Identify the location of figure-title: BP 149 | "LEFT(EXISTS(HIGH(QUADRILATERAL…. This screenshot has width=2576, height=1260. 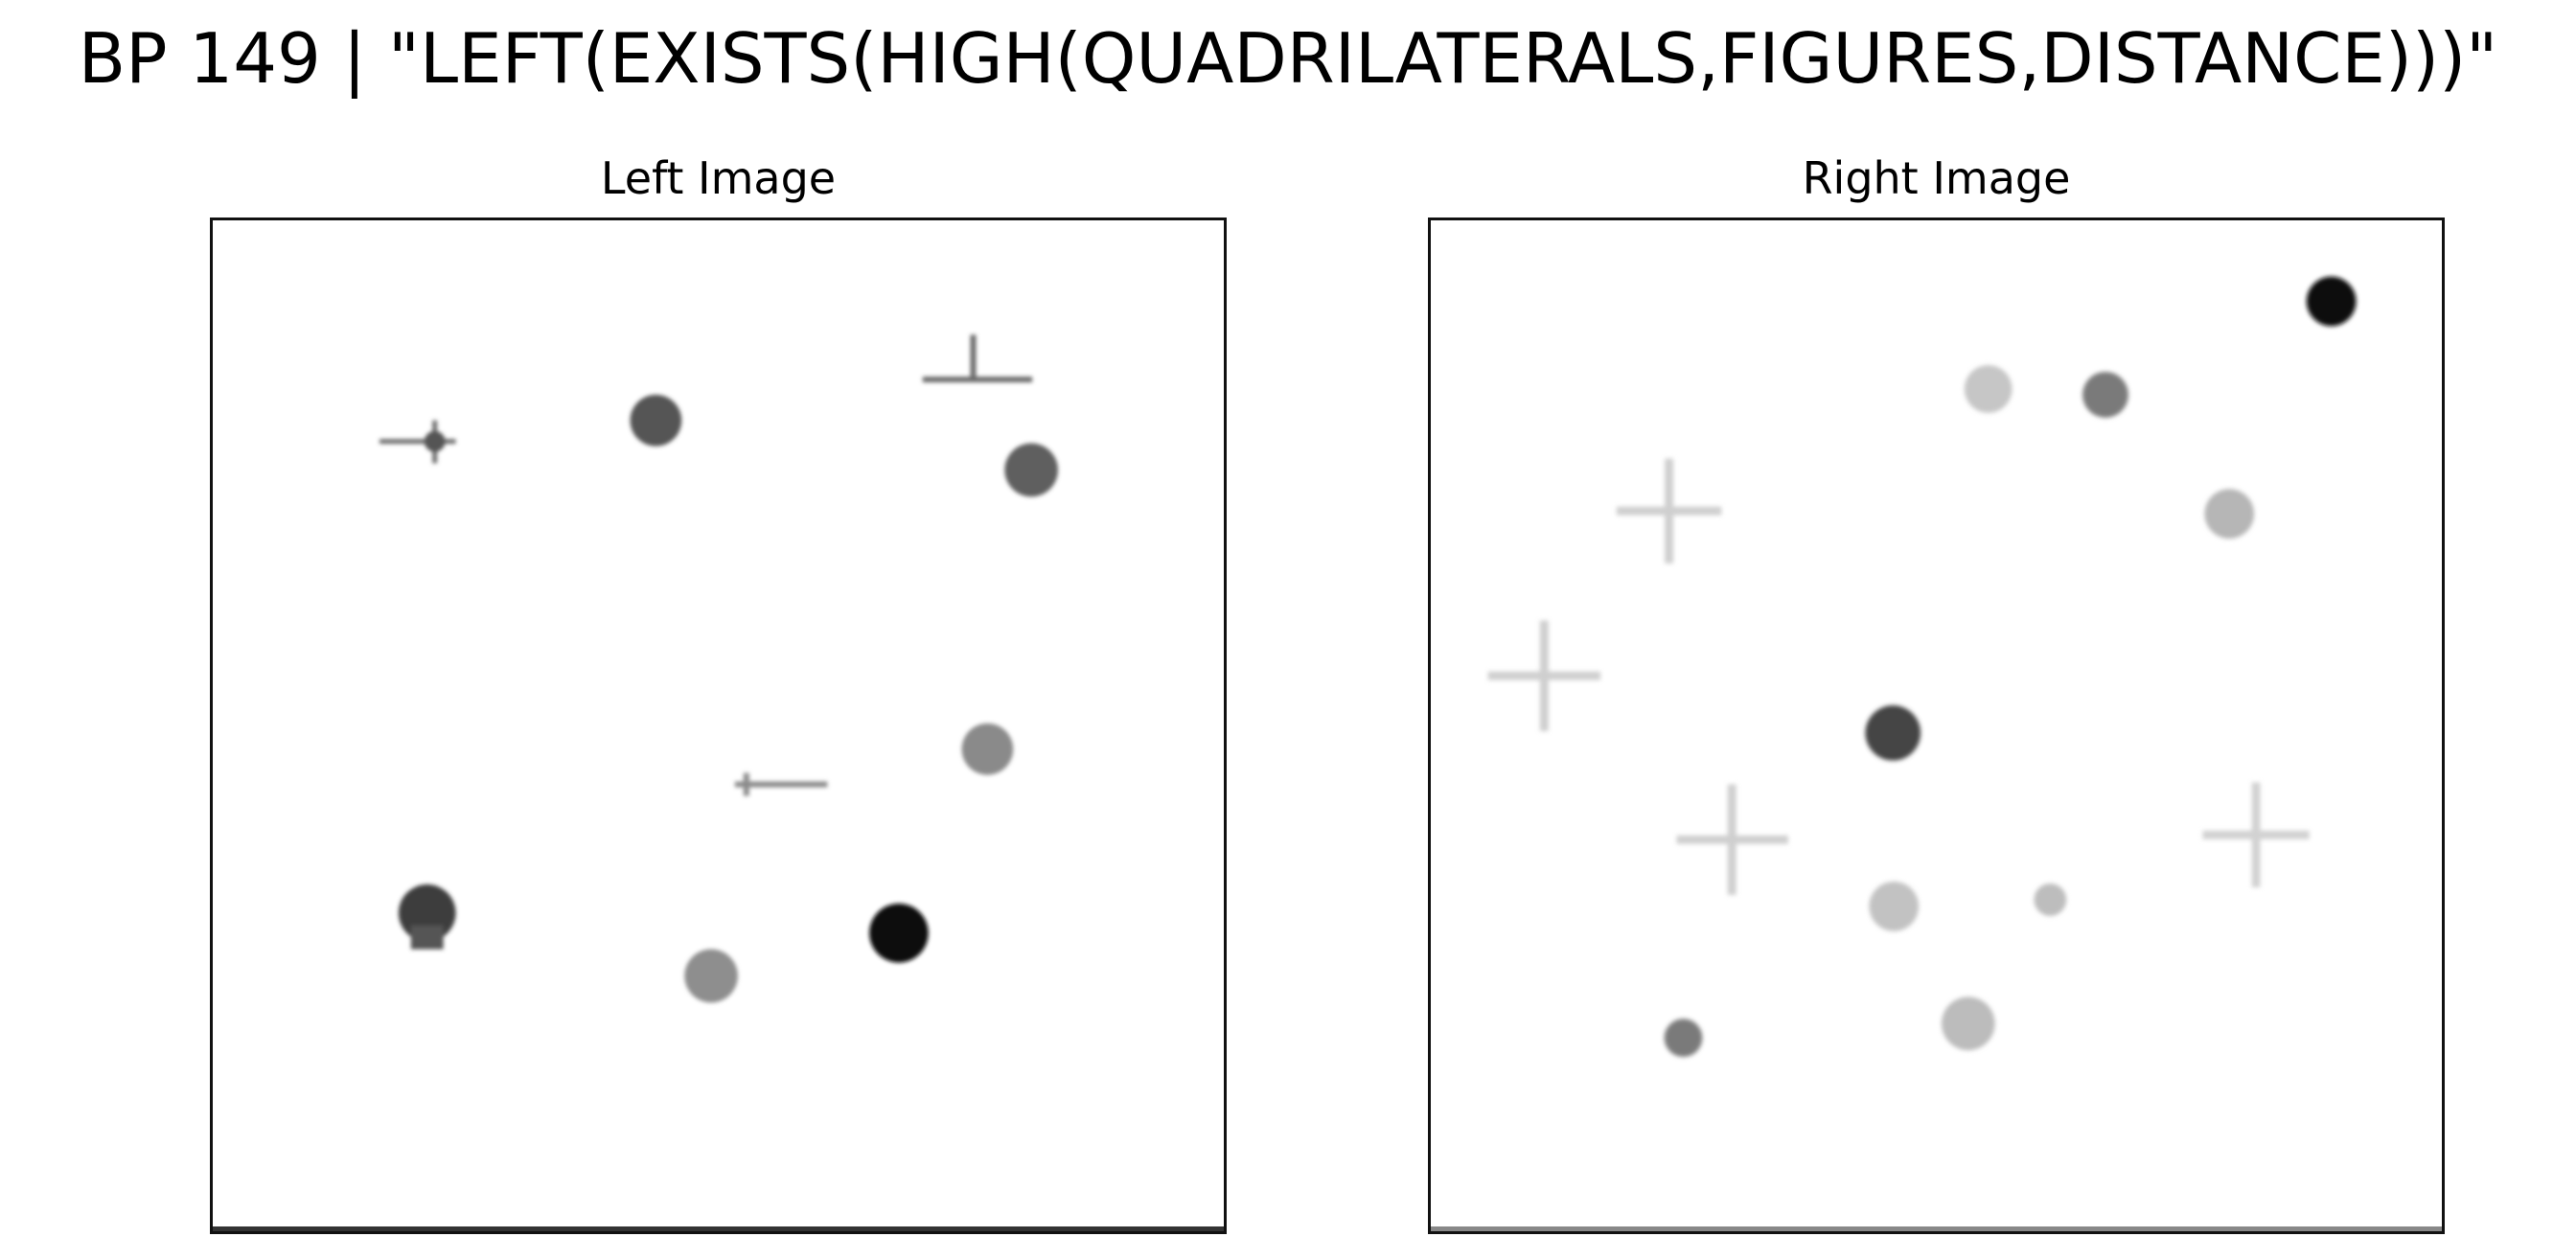
(1288, 58).